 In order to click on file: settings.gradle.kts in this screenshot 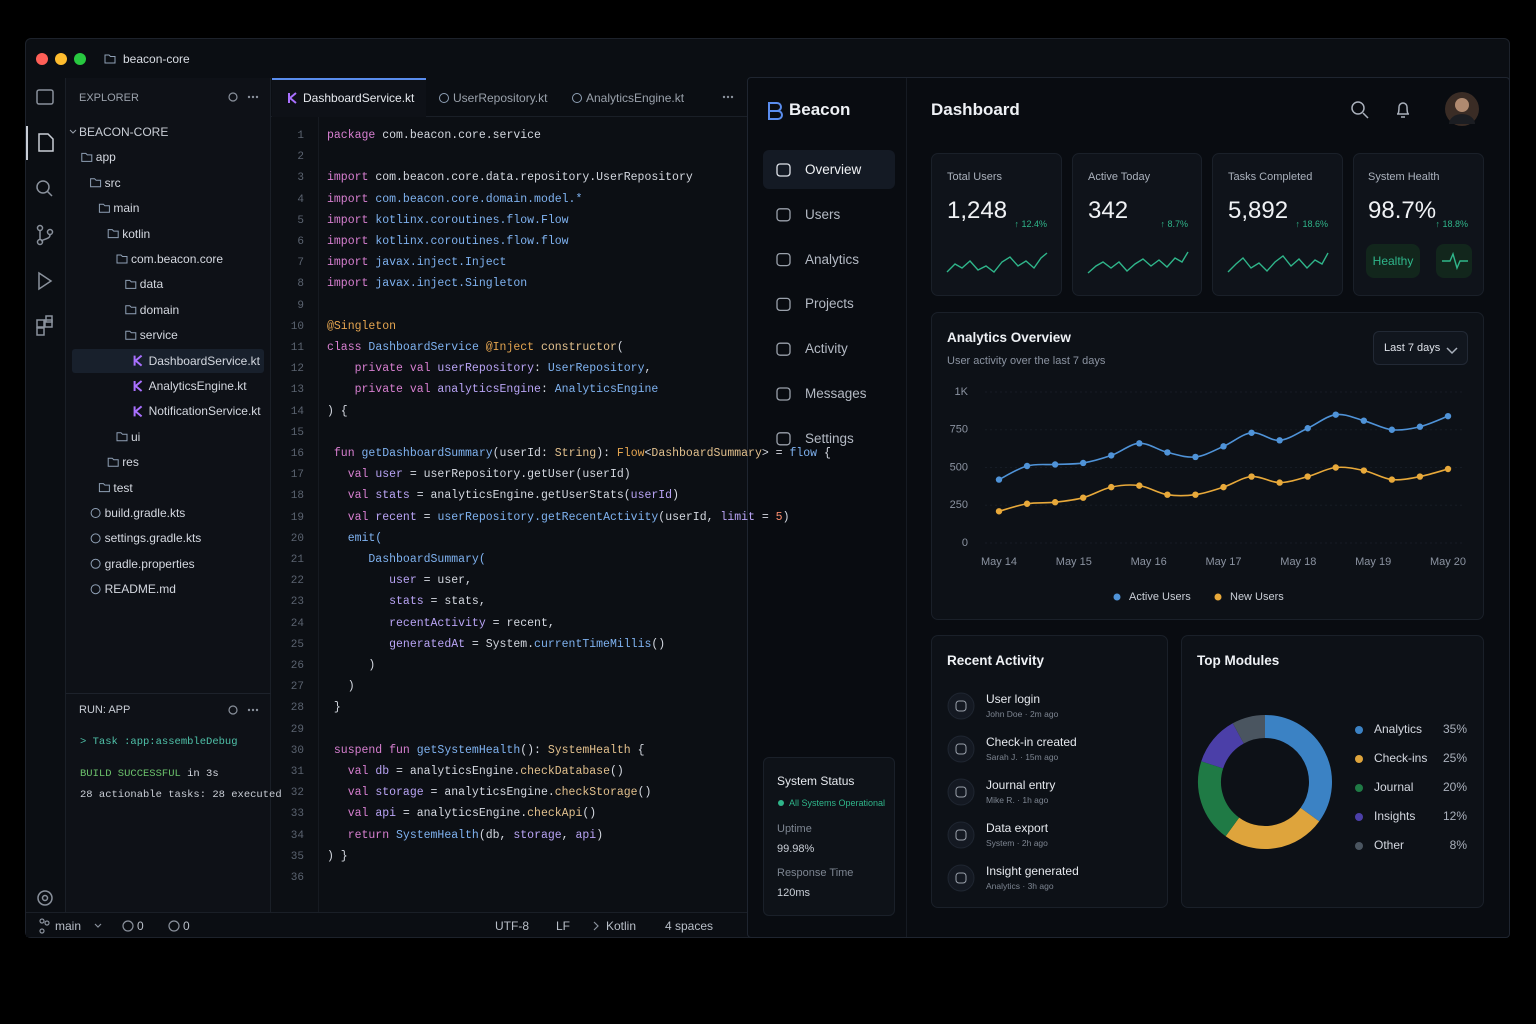, I will do `click(153, 538)`.